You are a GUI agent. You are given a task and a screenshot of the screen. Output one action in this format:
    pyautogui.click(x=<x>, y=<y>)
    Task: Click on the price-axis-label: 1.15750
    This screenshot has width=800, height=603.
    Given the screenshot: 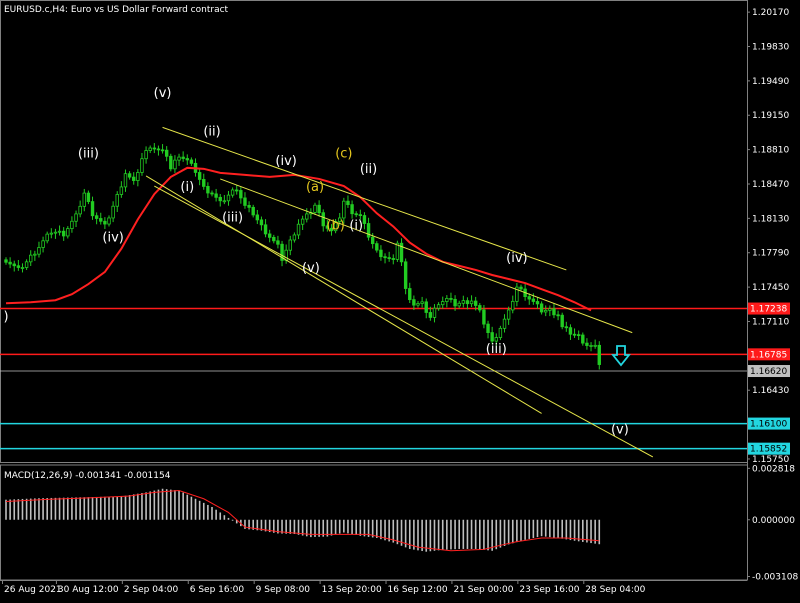 What is the action you would take?
    pyautogui.click(x=770, y=460)
    